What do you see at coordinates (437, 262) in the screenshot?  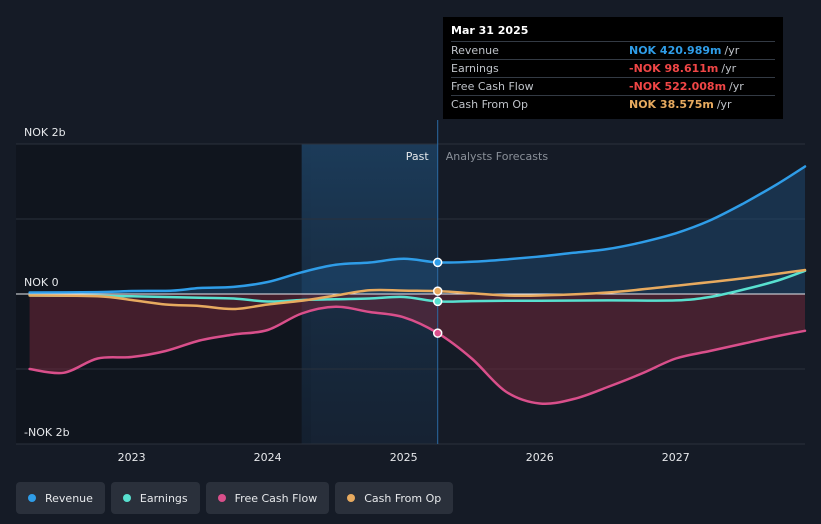 I see `revenue-current-marker` at bounding box center [437, 262].